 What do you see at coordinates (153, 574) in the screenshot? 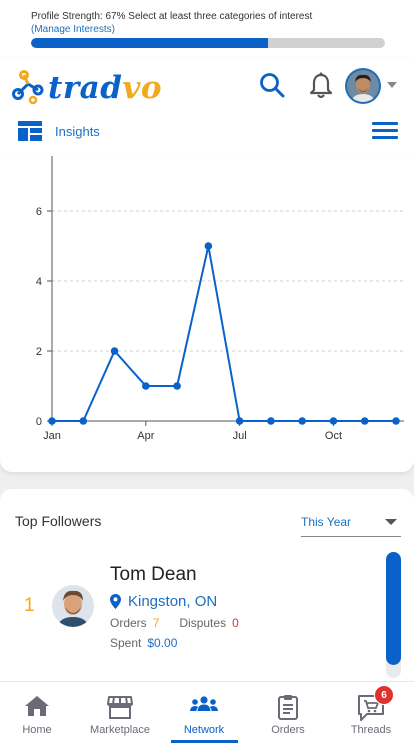
I see `follower-name: Tom Dean` at bounding box center [153, 574].